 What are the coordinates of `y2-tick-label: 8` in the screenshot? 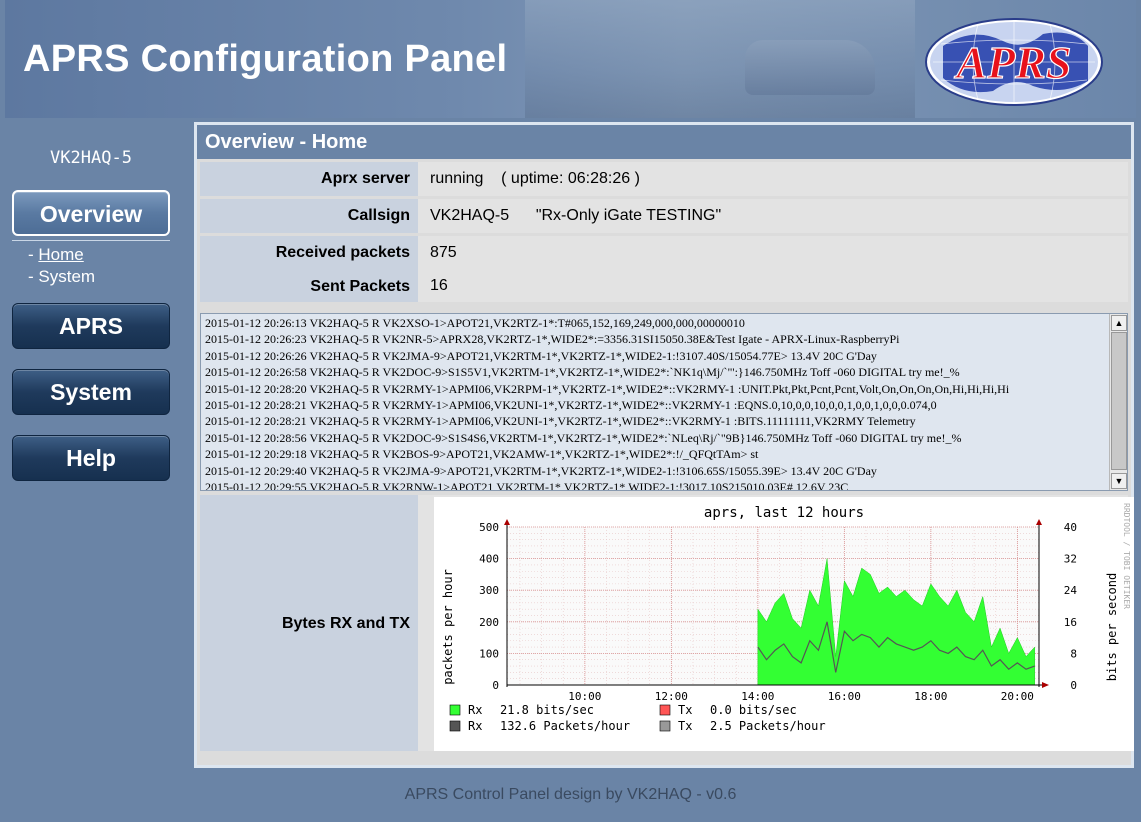 It's located at (1073, 653).